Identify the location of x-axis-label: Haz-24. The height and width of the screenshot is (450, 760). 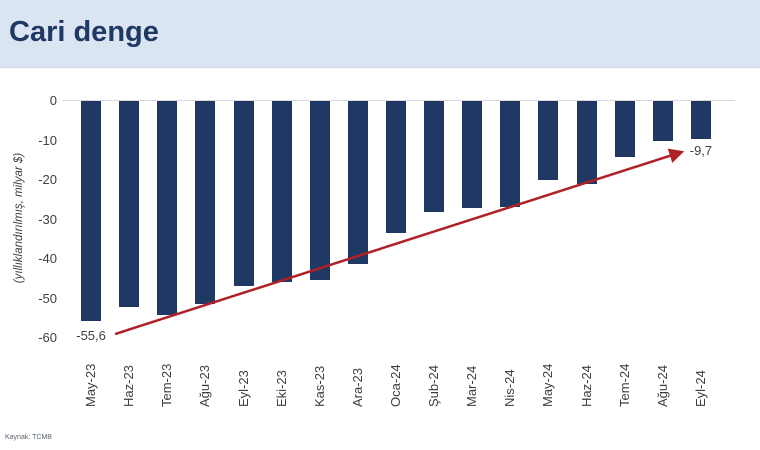
(586, 386).